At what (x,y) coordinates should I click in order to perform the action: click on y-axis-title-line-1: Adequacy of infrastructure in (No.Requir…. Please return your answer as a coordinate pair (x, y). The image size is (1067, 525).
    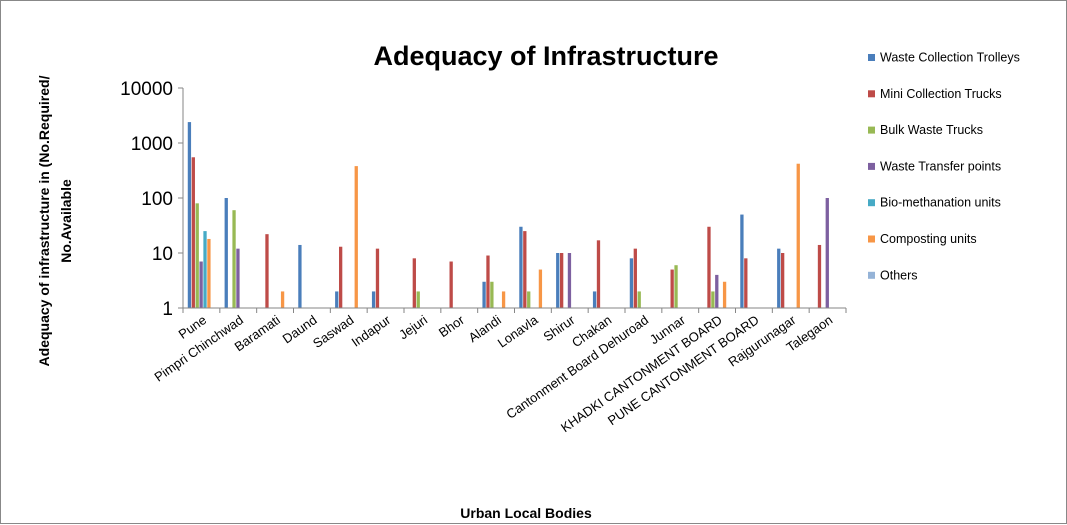
    Looking at the image, I should click on (44, 220).